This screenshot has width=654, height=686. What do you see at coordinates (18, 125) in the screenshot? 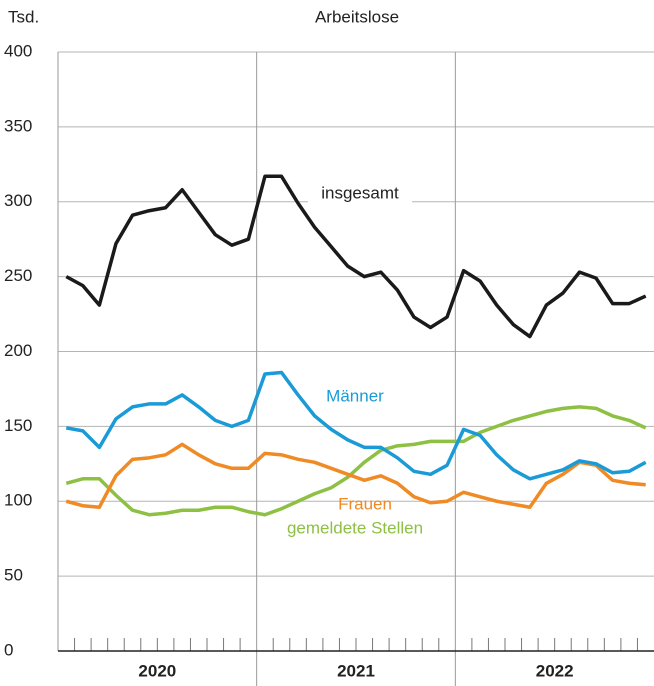
I see `y-tick-label: 350` at bounding box center [18, 125].